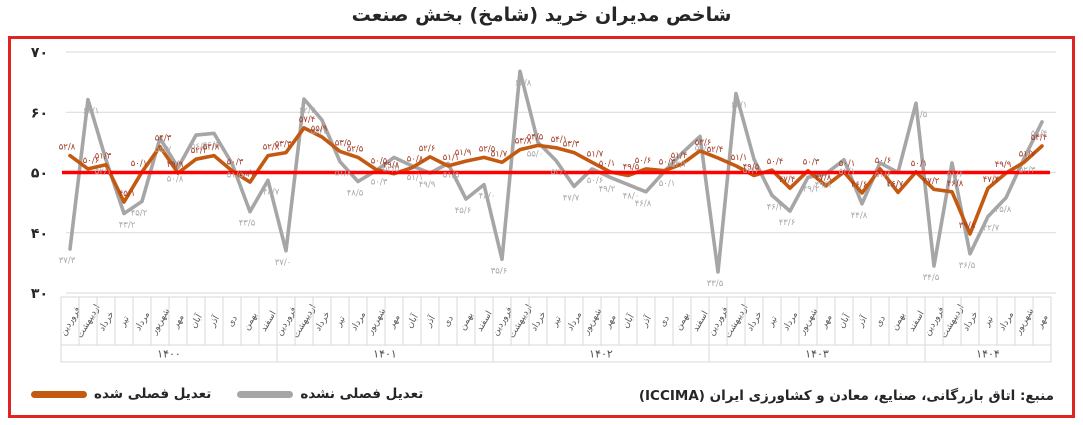 The width and height of the screenshot is (1083, 425). Describe the element at coordinates (775, 207) in the screenshot. I see `data-label: ۴۶/۲` at that location.